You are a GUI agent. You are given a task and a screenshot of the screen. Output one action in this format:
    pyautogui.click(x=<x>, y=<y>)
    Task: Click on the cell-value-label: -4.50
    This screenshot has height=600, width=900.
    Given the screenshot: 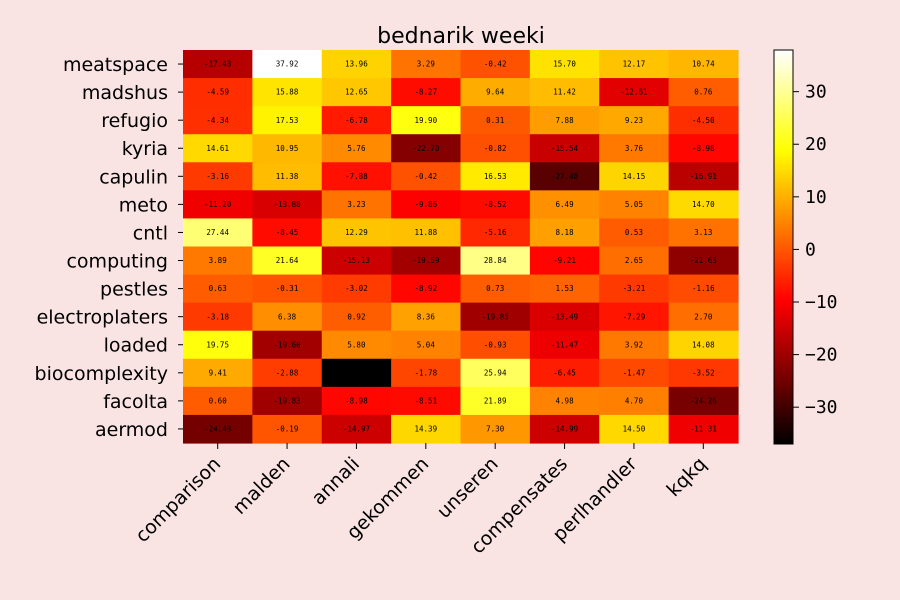 What is the action you would take?
    pyautogui.click(x=703, y=120)
    